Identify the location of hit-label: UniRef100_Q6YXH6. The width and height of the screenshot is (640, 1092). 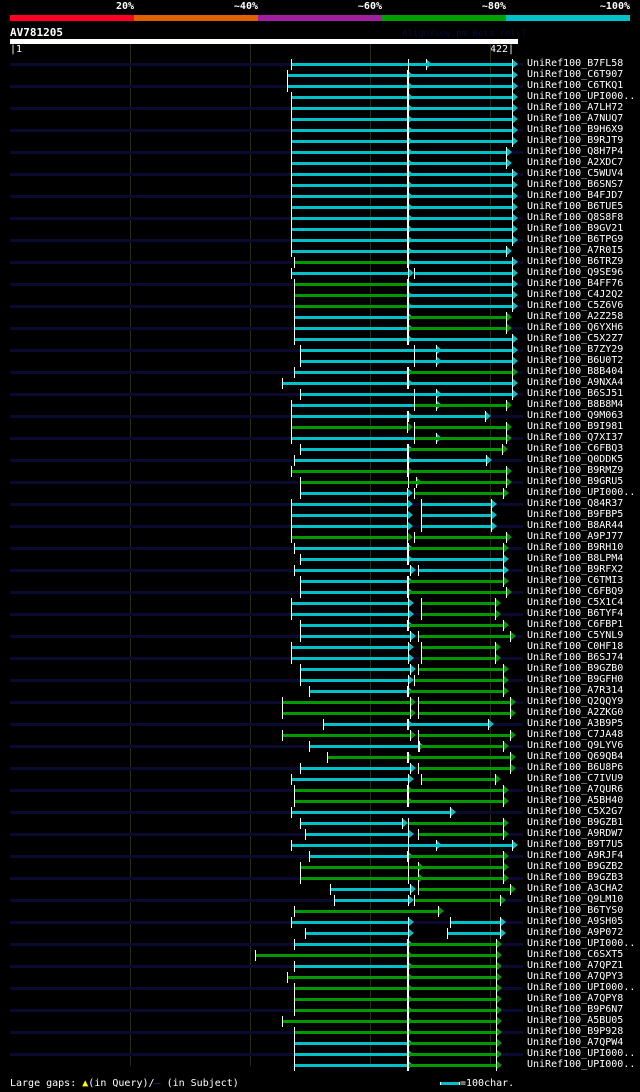
(575, 327).